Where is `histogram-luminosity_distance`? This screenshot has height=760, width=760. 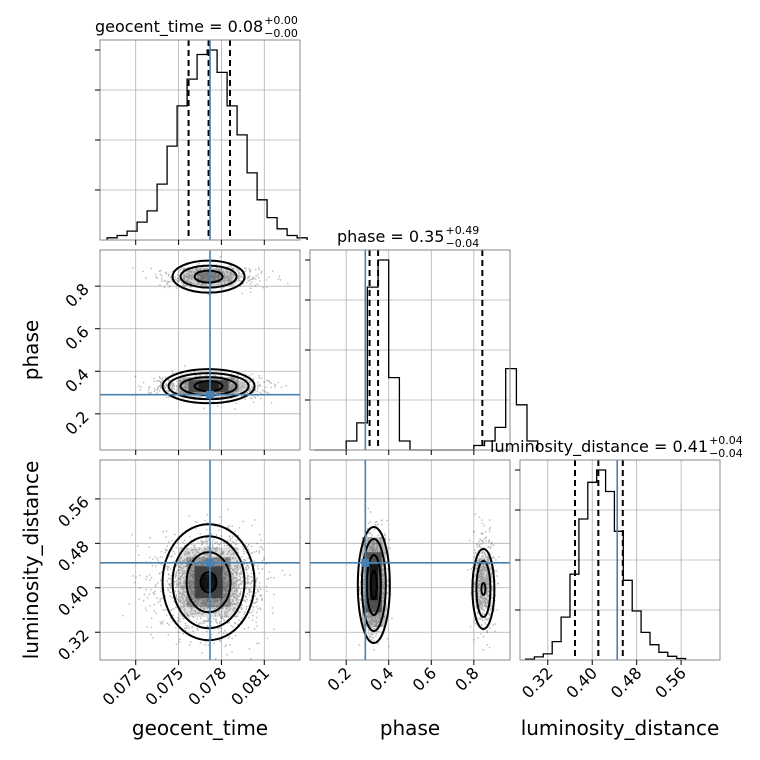 histogram-luminosity_distance is located at coordinates (605, 564).